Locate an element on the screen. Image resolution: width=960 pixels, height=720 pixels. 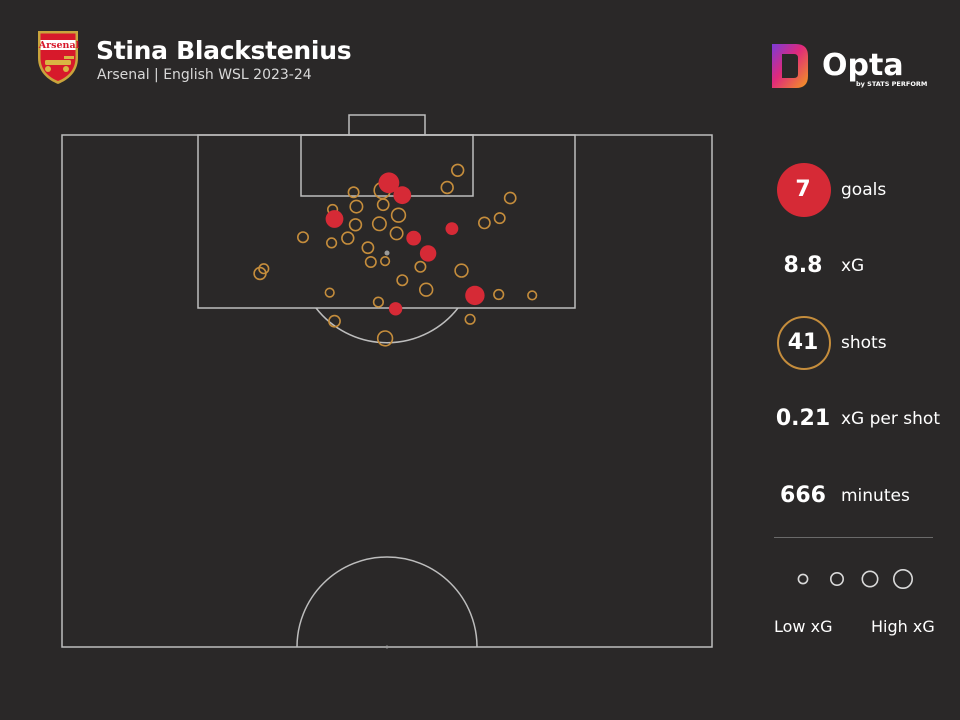
page-title: Stina Blackstenius is located at coordinates (224, 50).